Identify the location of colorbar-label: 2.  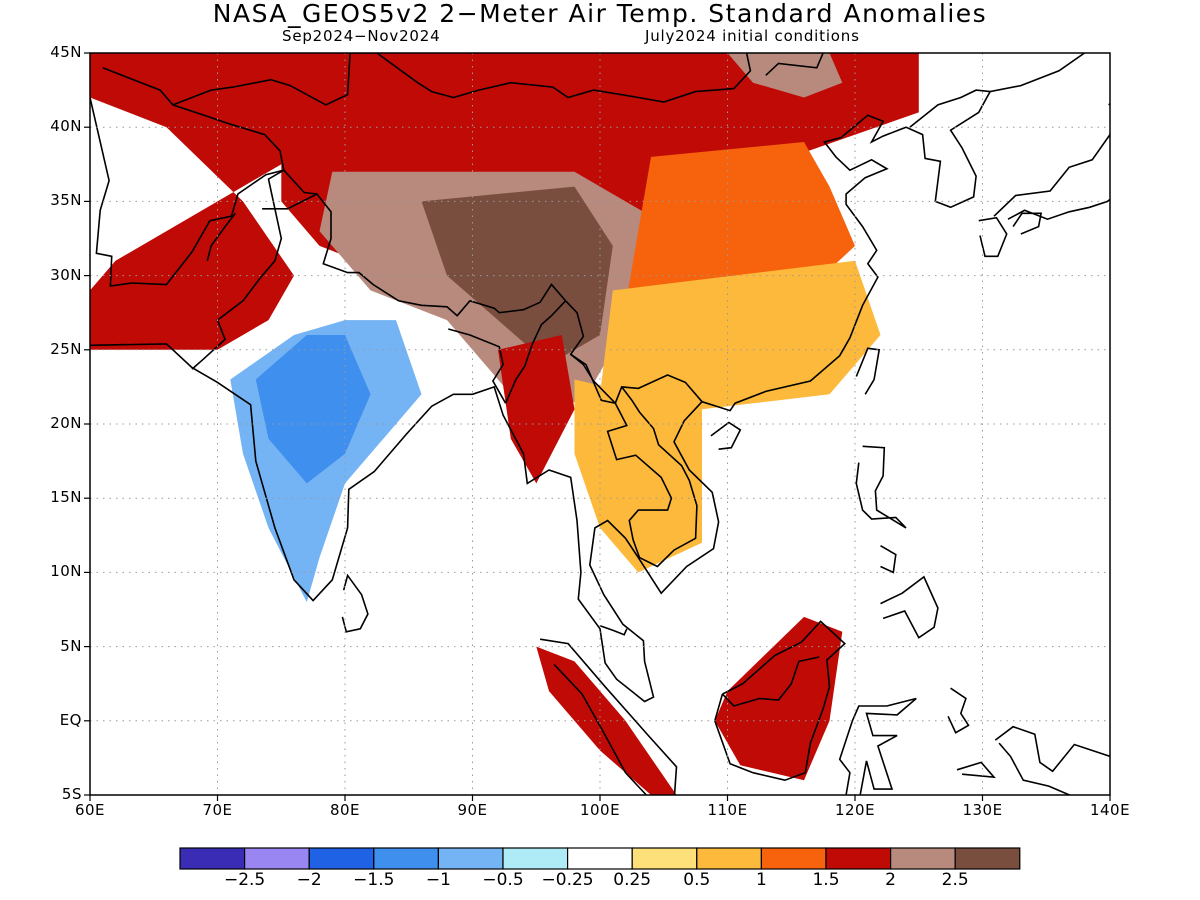
(890, 880).